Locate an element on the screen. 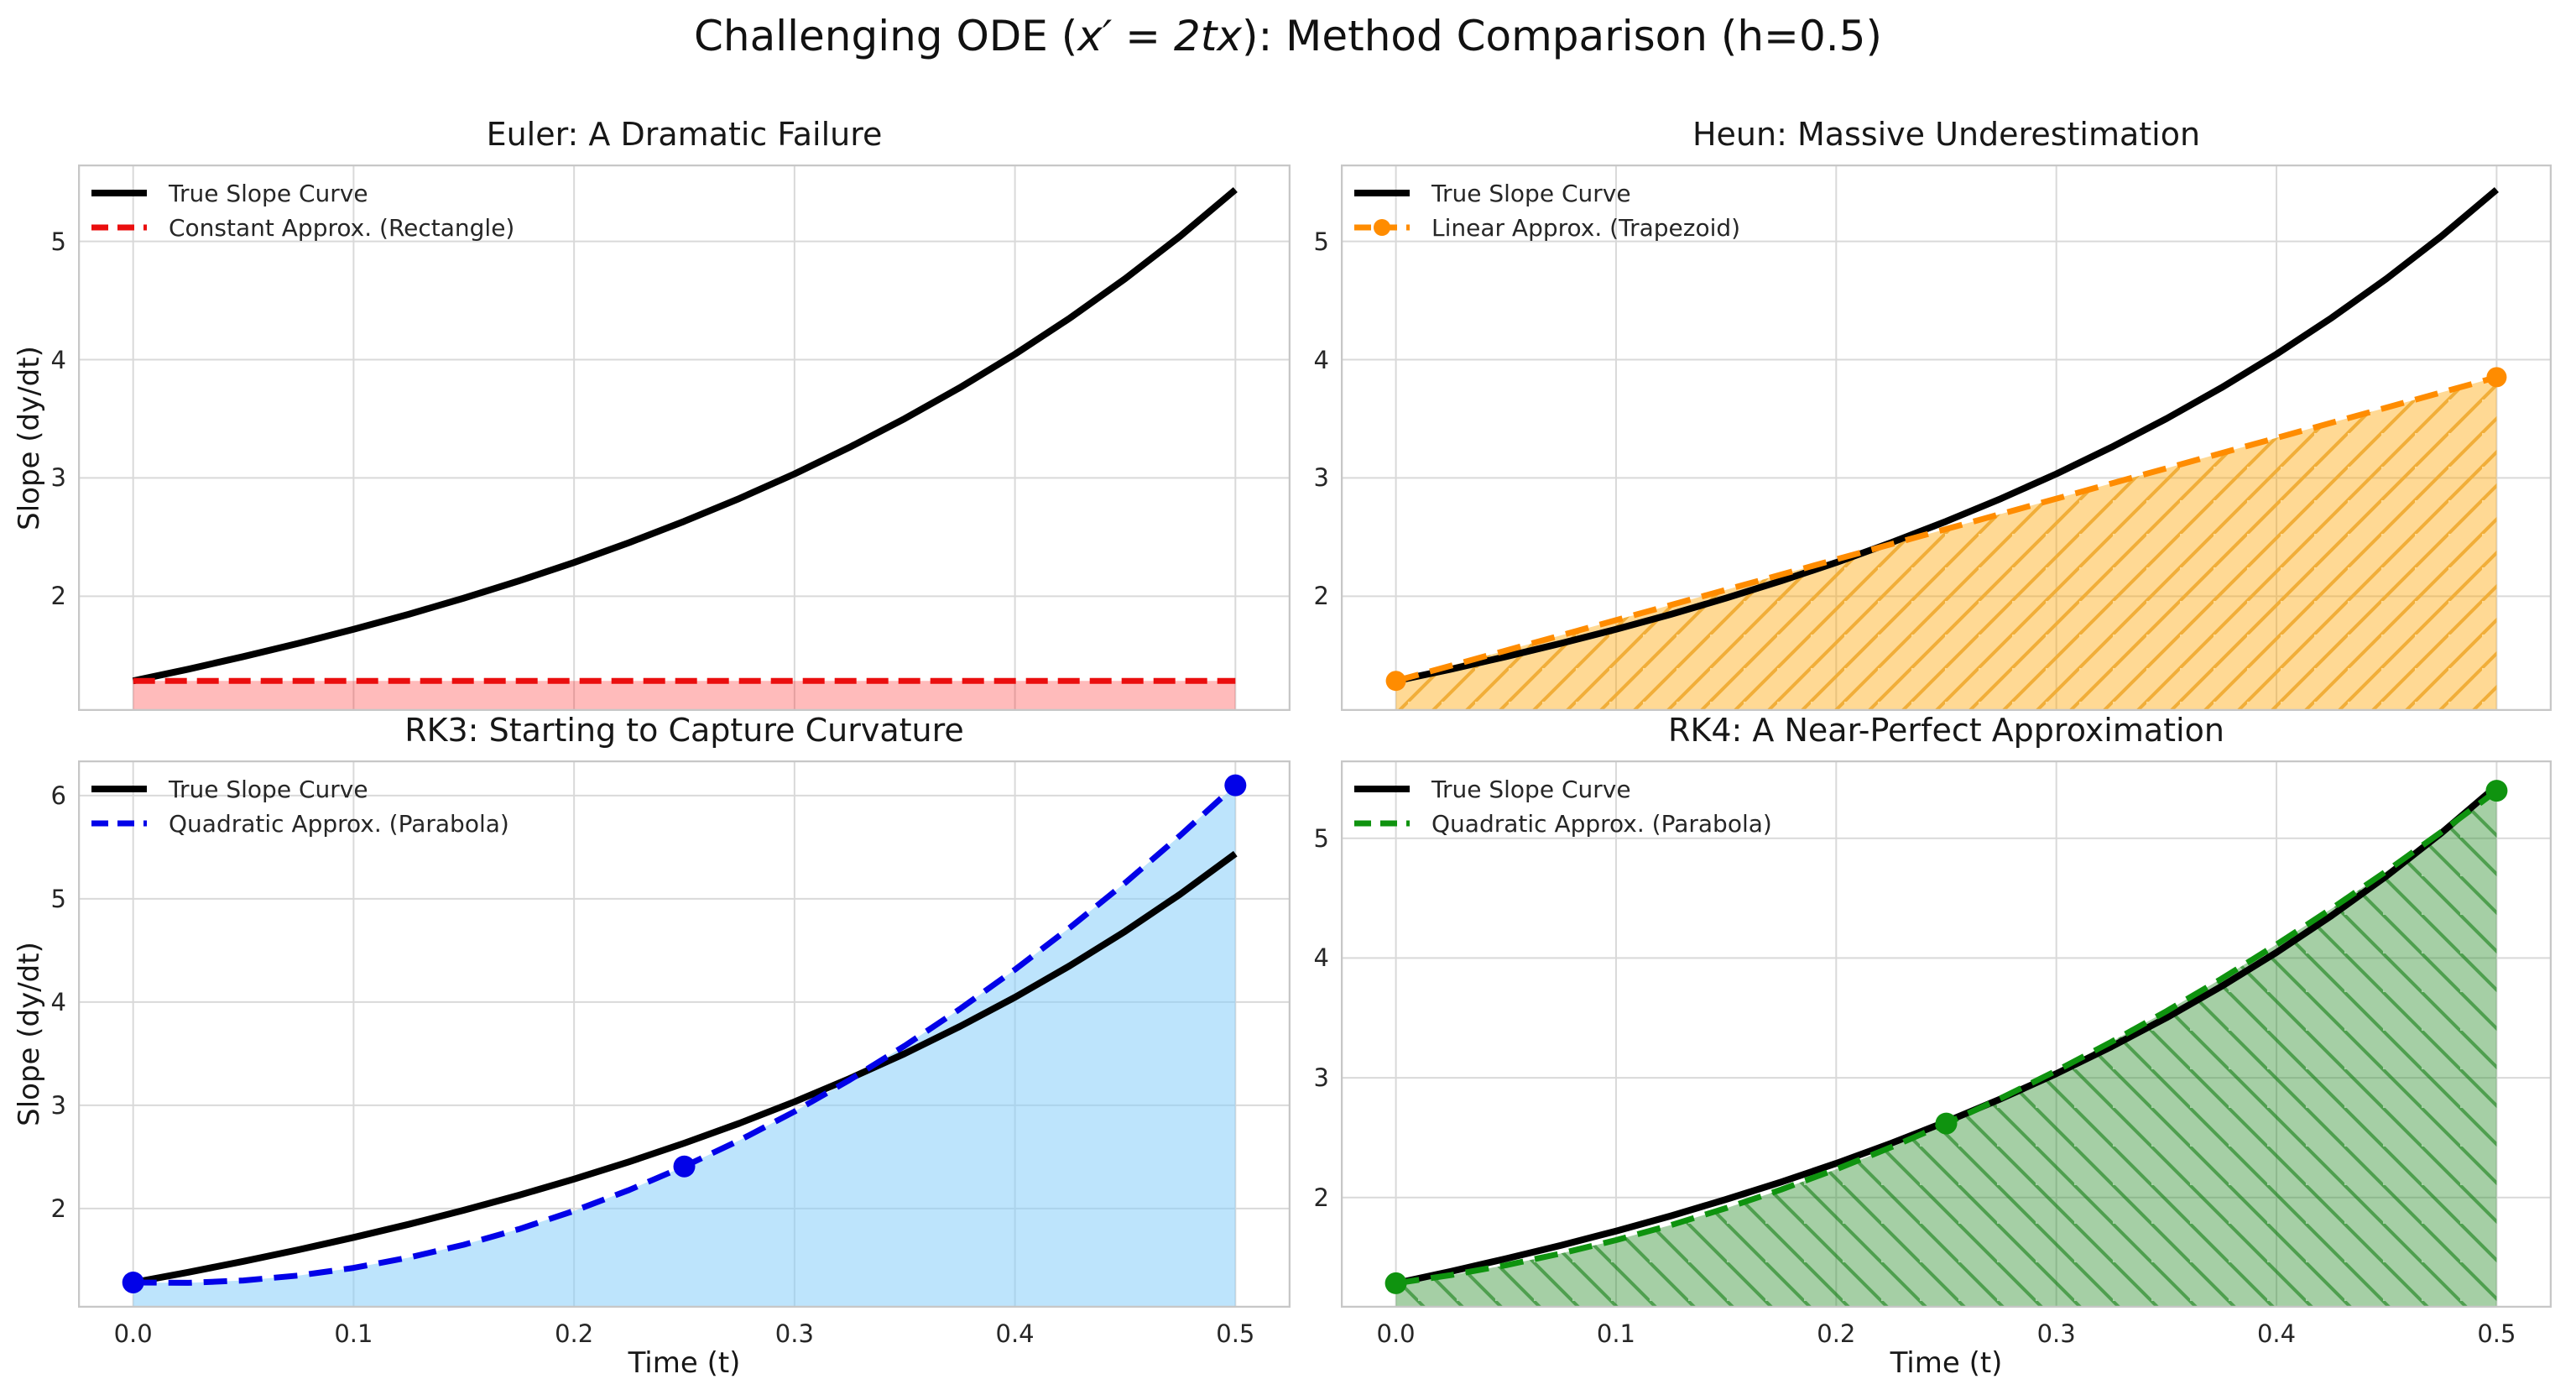  fill-hatch-heun is located at coordinates (1946, 544).